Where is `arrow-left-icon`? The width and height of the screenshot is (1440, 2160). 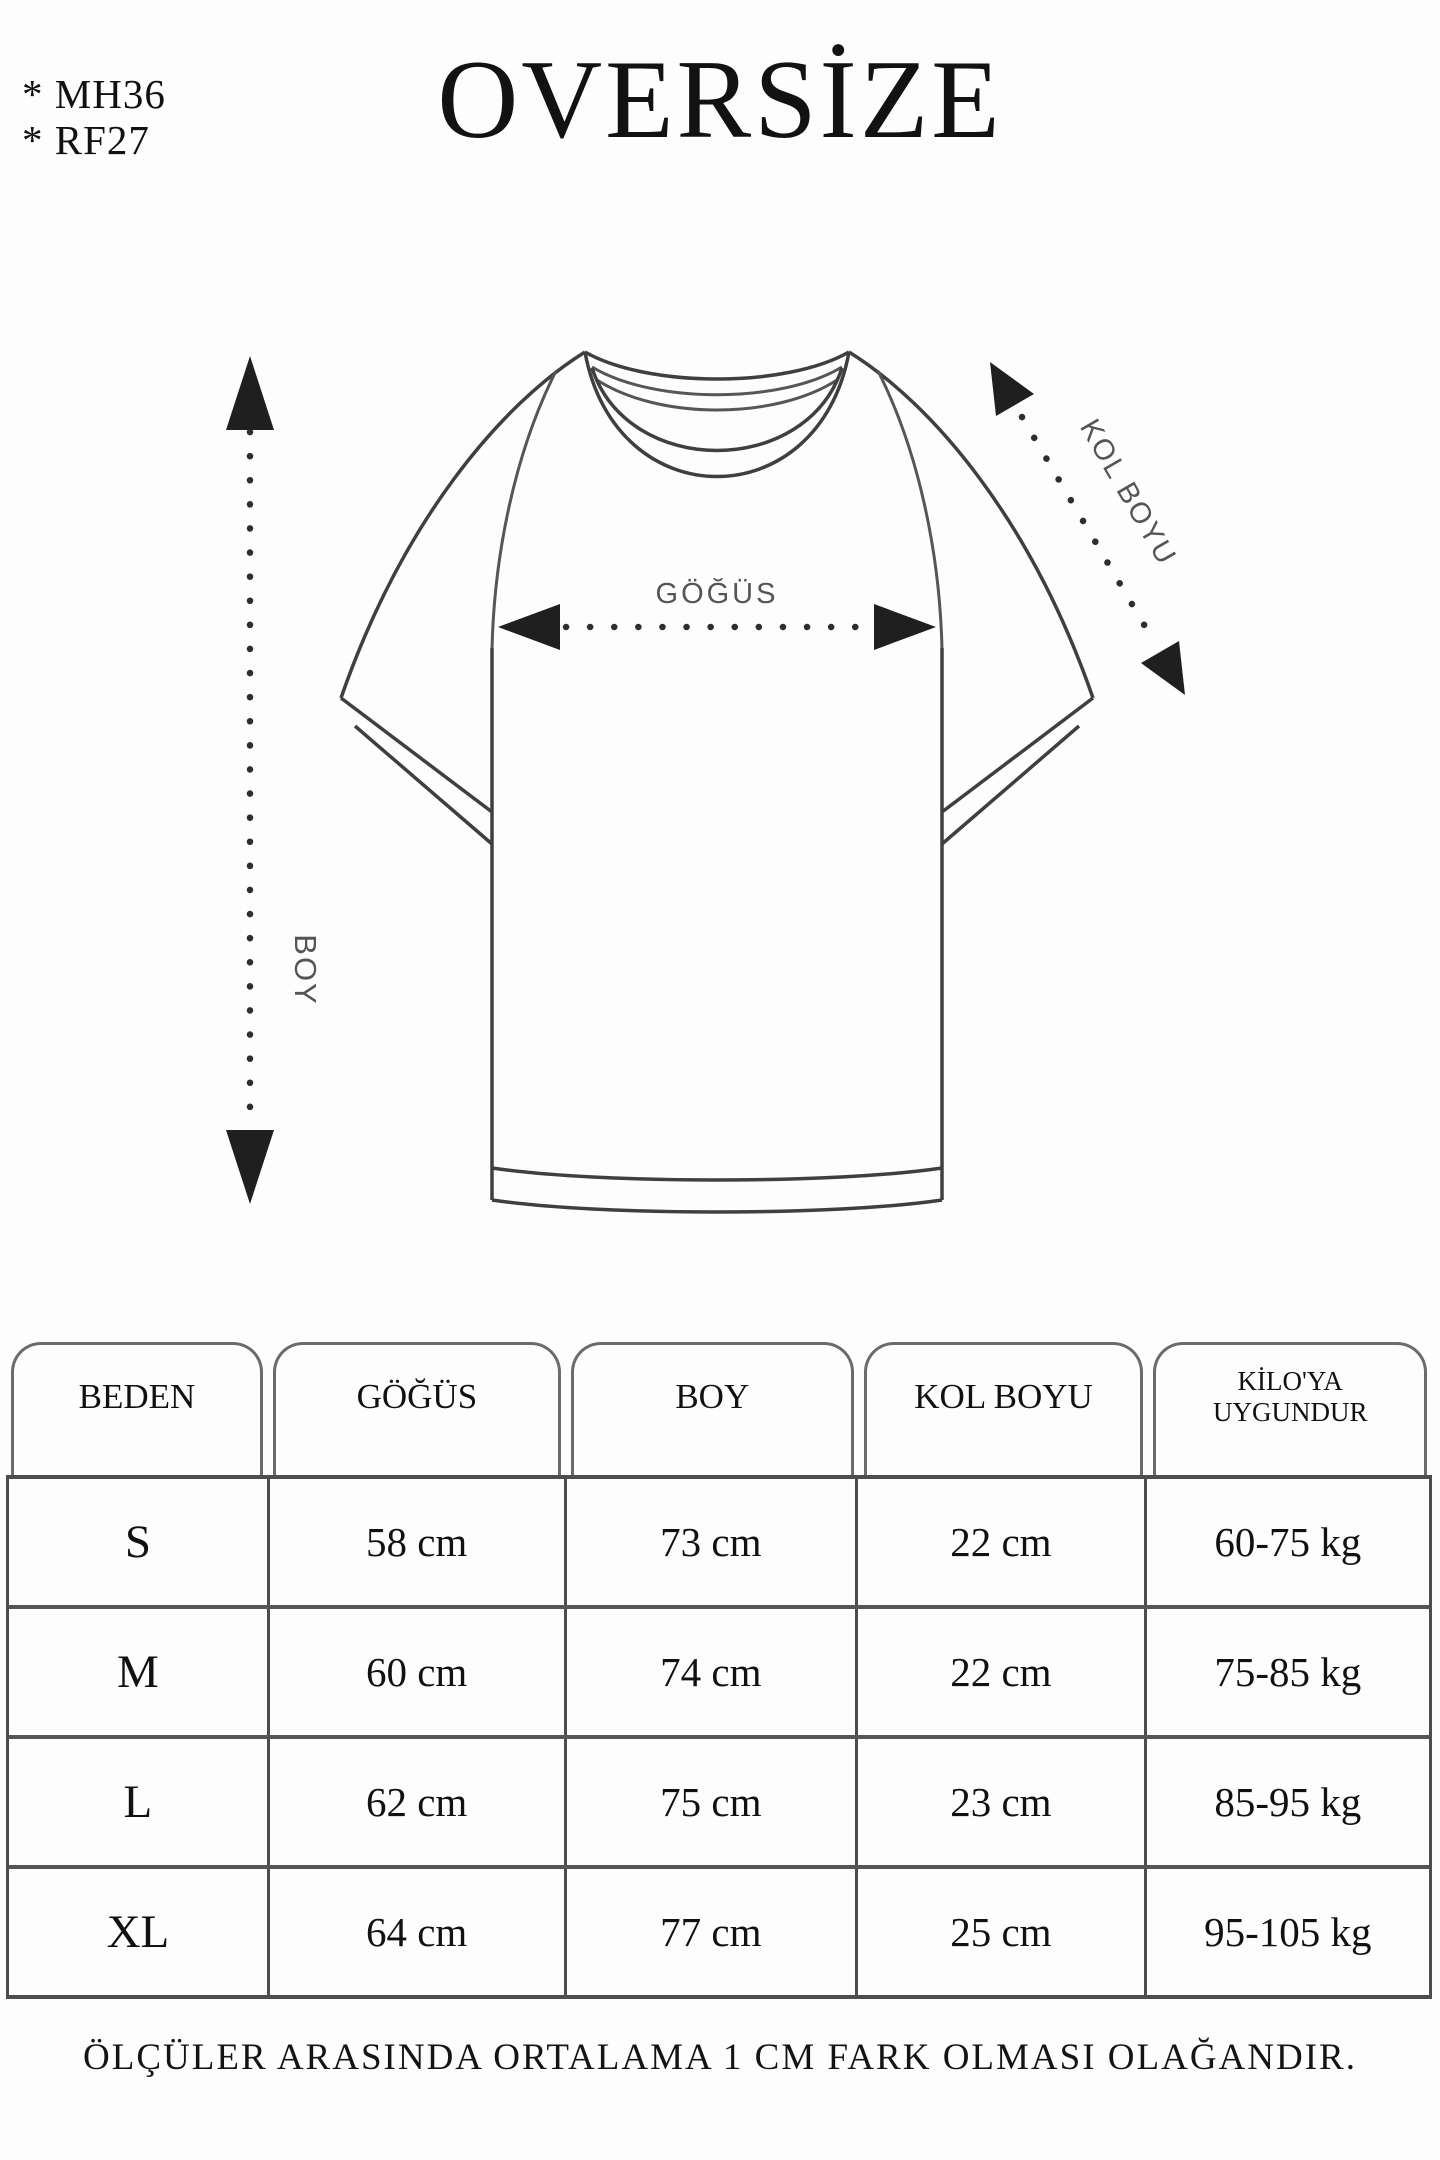 arrow-left-icon is located at coordinates (529, 627).